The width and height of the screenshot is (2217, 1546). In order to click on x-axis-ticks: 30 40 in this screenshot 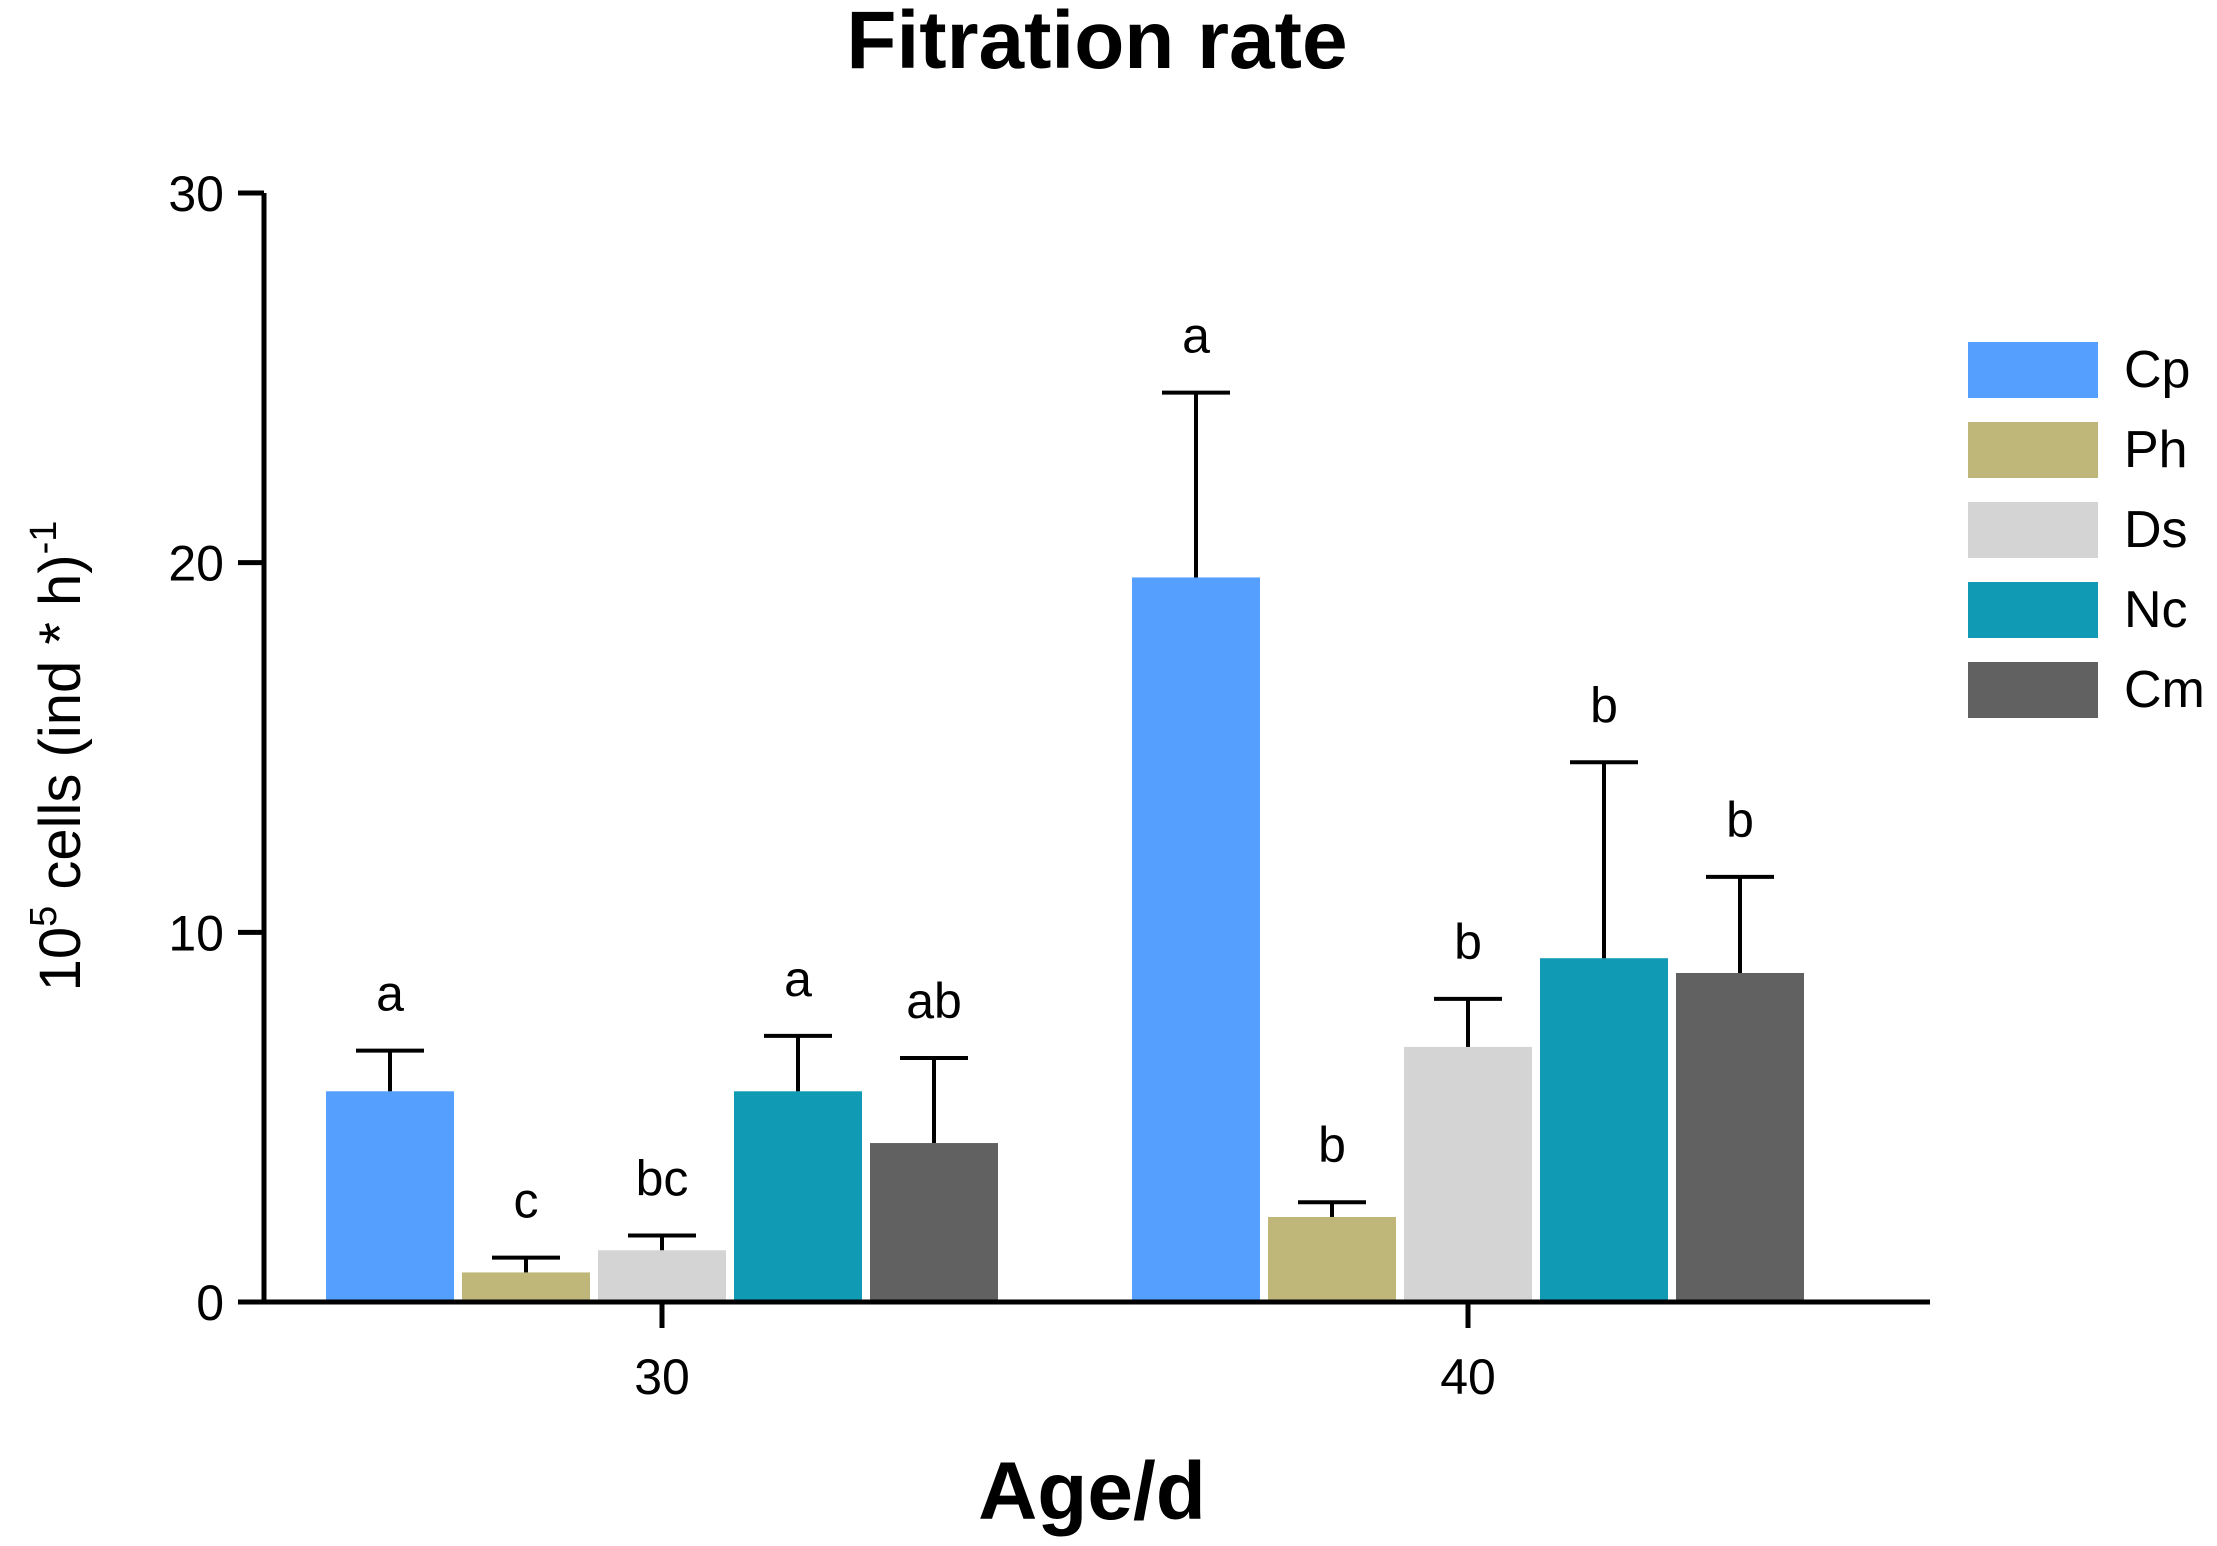, I will do `click(1065, 1353)`.